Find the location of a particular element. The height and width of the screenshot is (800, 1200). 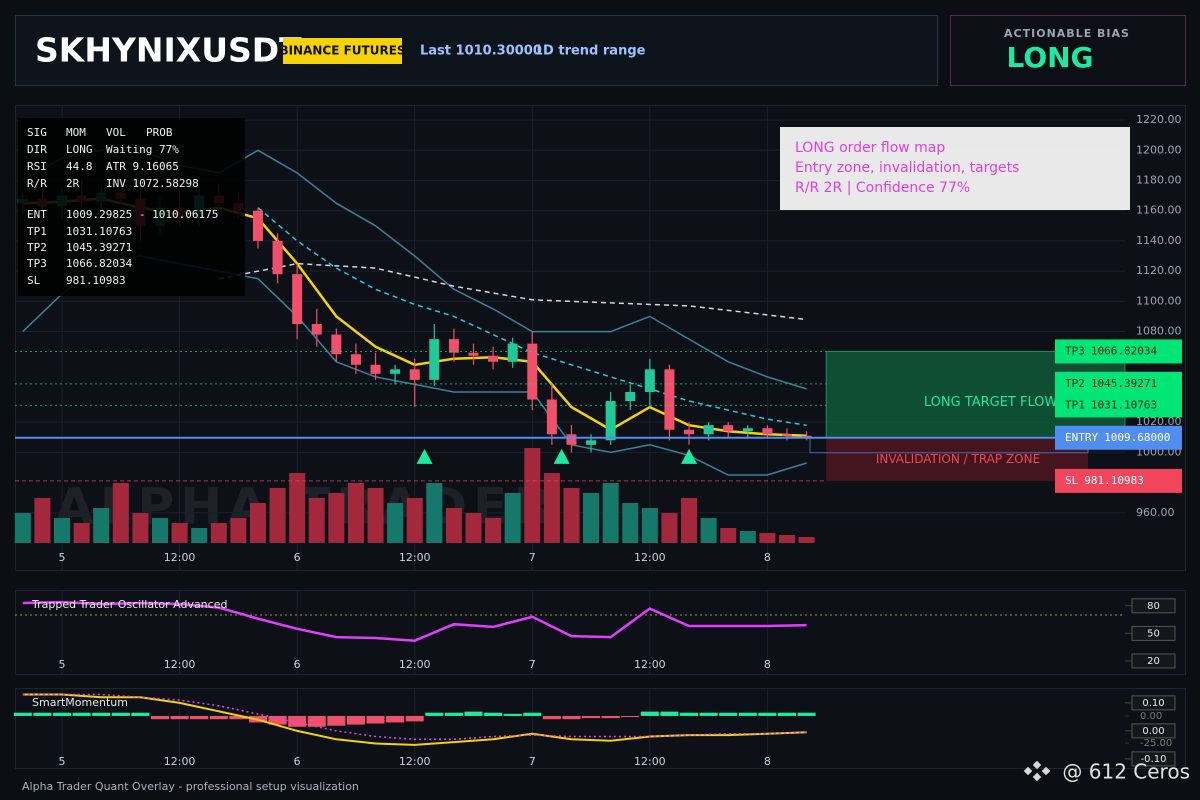

info-cell: 44.8 is located at coordinates (79, 166).